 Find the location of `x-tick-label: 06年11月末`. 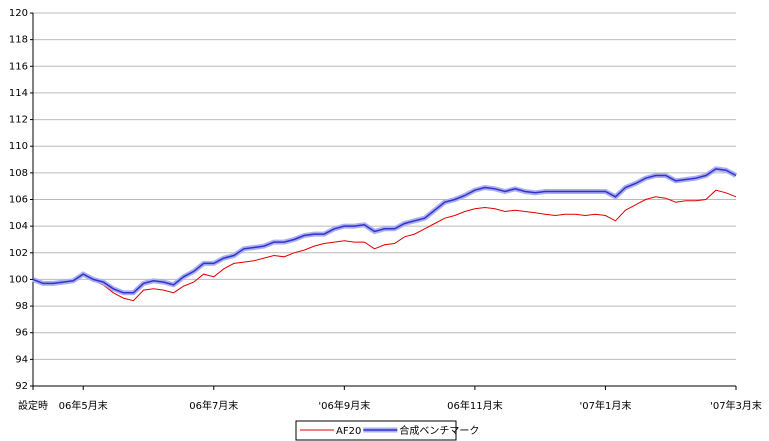

x-tick-label: 06年11月末 is located at coordinates (474, 405).